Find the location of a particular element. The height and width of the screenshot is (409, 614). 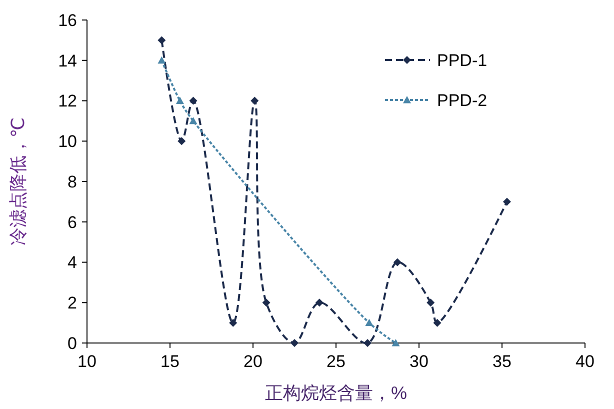

y-tick-label: 14 is located at coordinates (67, 60).